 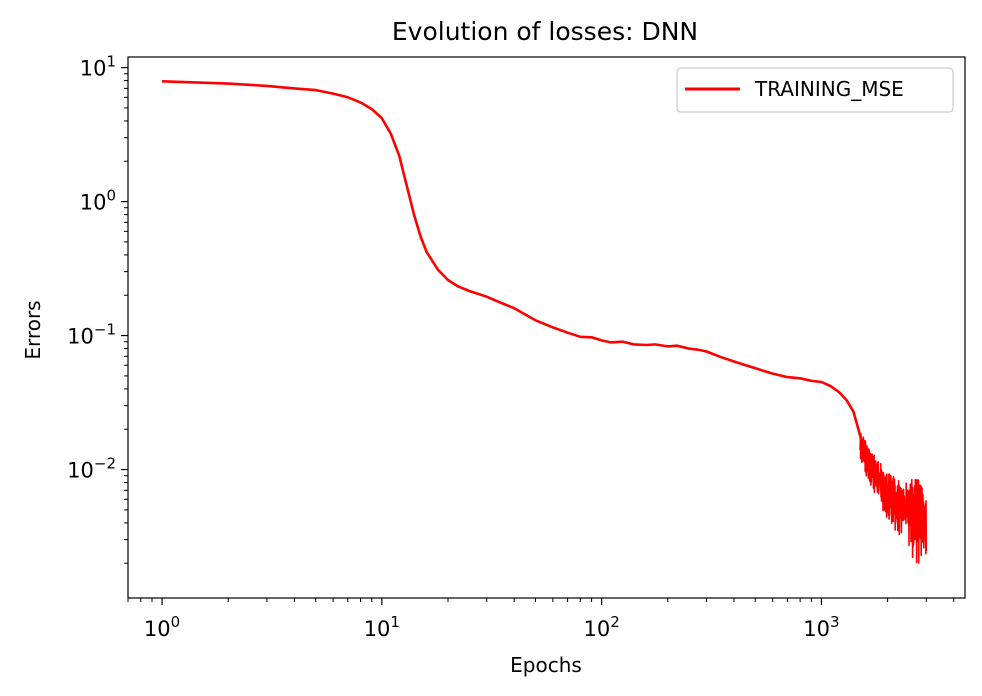 I want to click on y-tick-label: 10¹, so click(x=98, y=67).